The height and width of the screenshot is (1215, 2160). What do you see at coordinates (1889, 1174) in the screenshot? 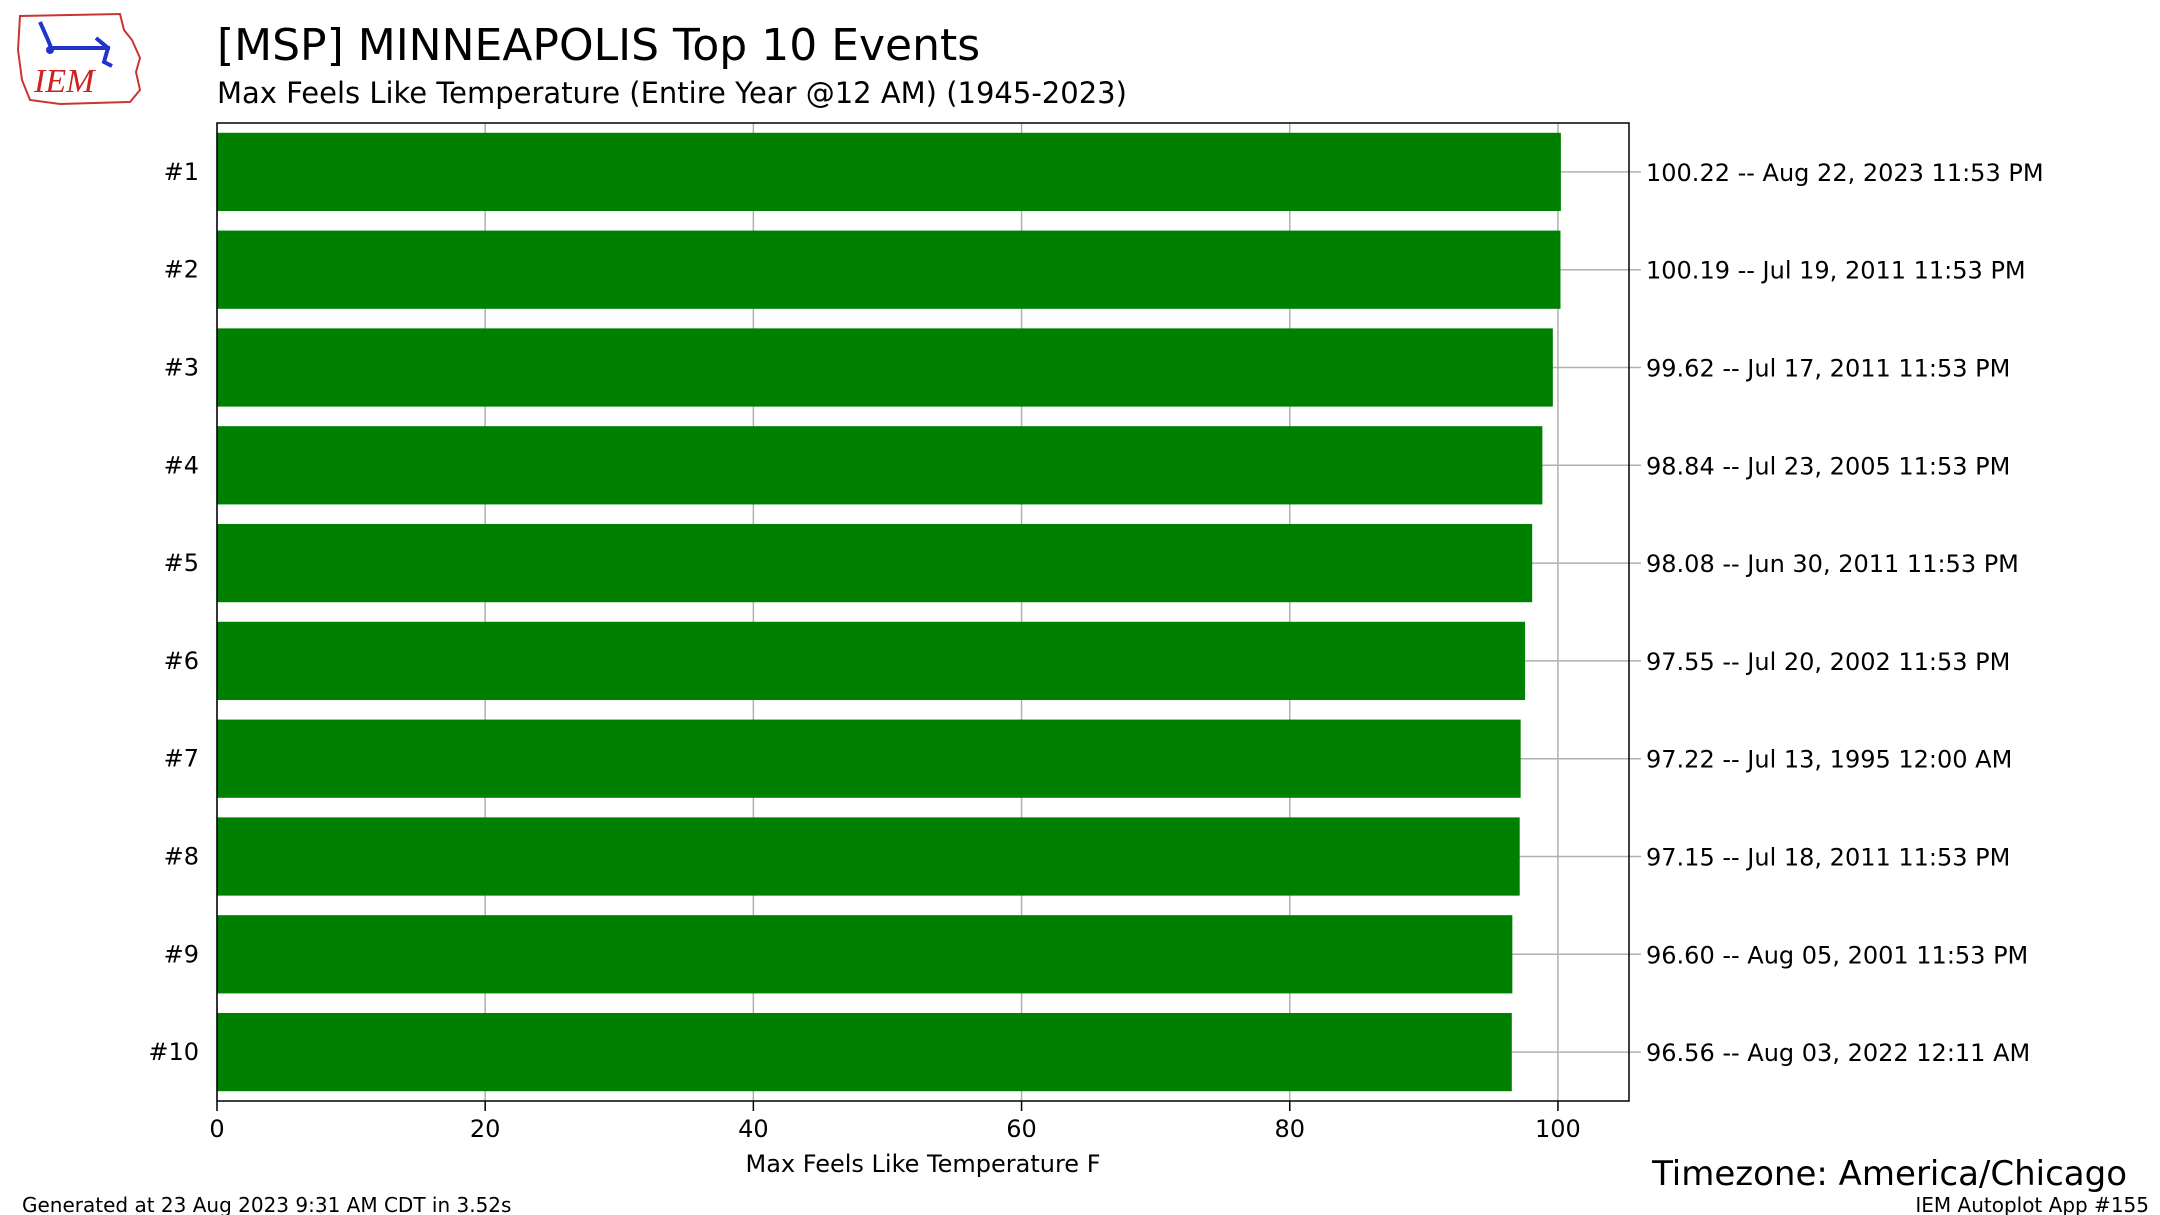
I see `timezone-label: Timezone: America/Chicago` at bounding box center [1889, 1174].